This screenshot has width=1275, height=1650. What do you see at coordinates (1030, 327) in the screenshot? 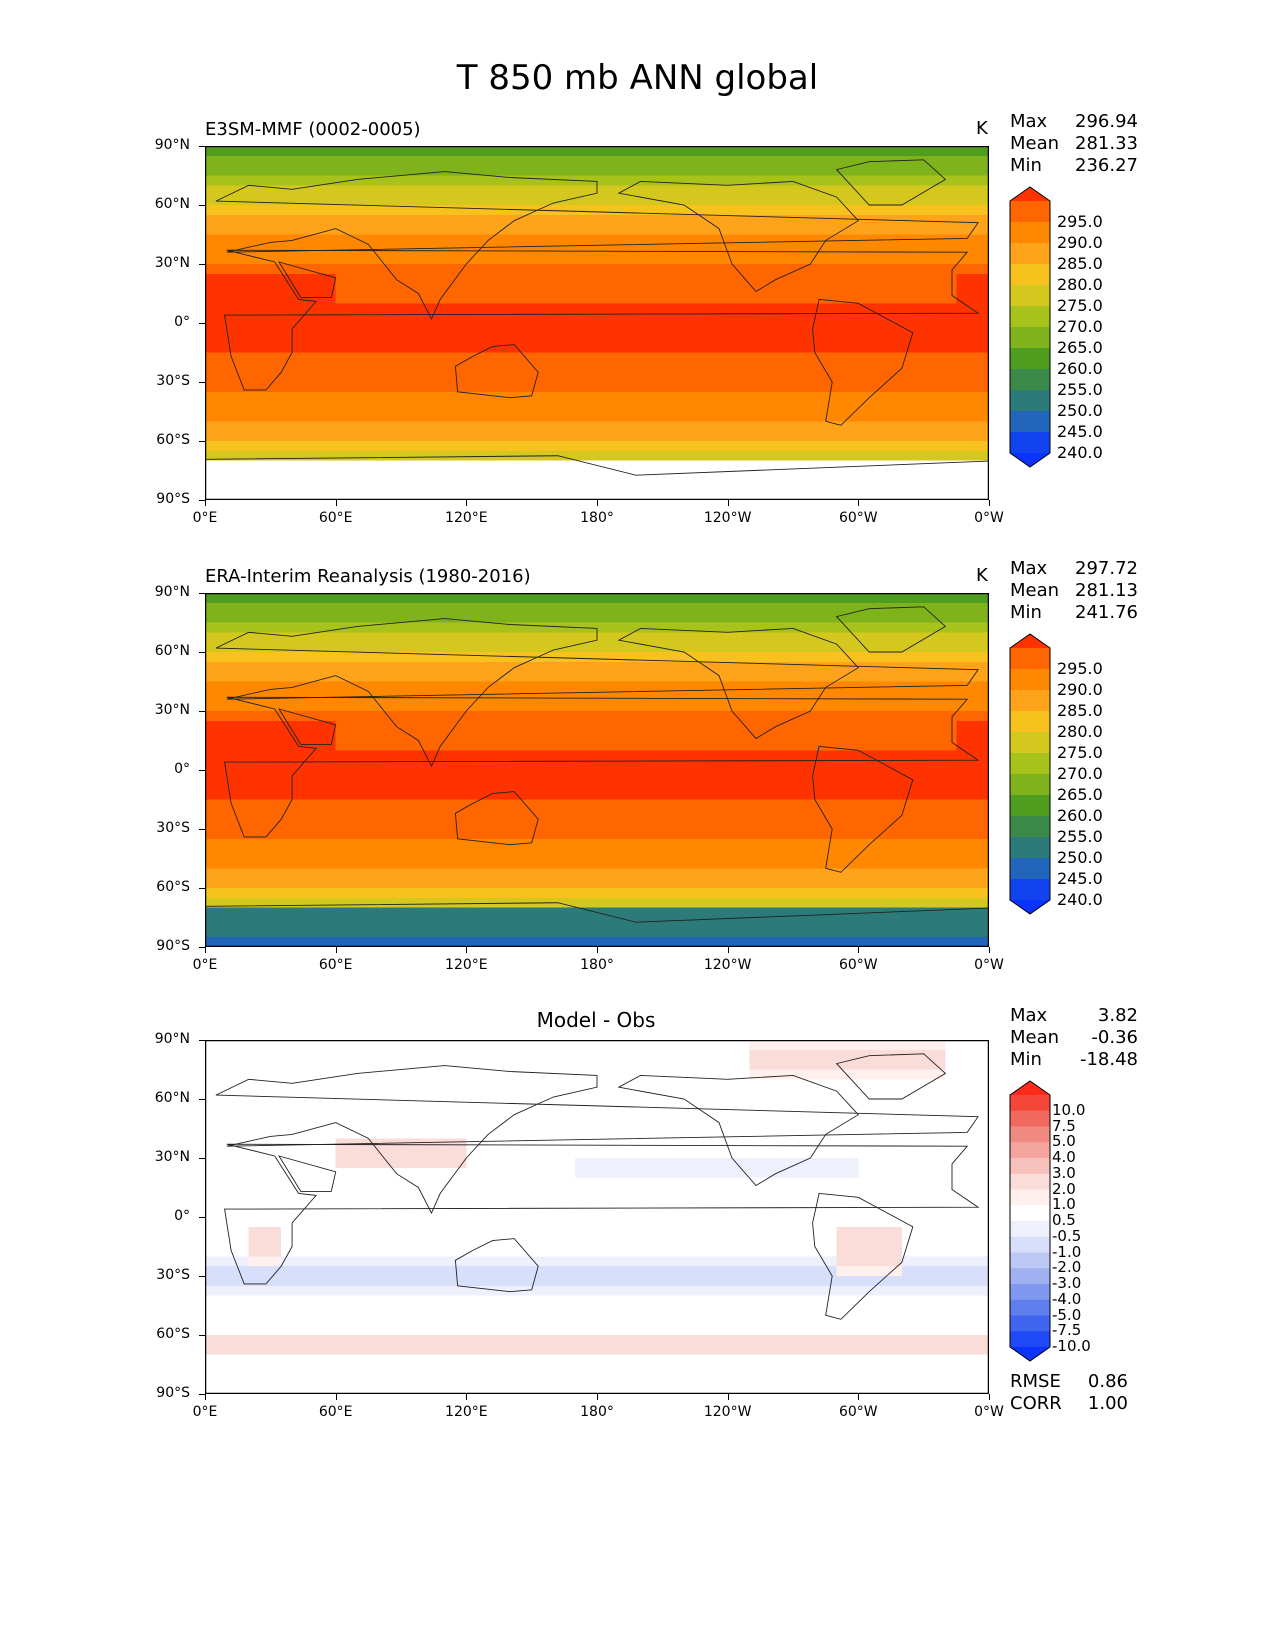
I see `colorbar` at bounding box center [1030, 327].